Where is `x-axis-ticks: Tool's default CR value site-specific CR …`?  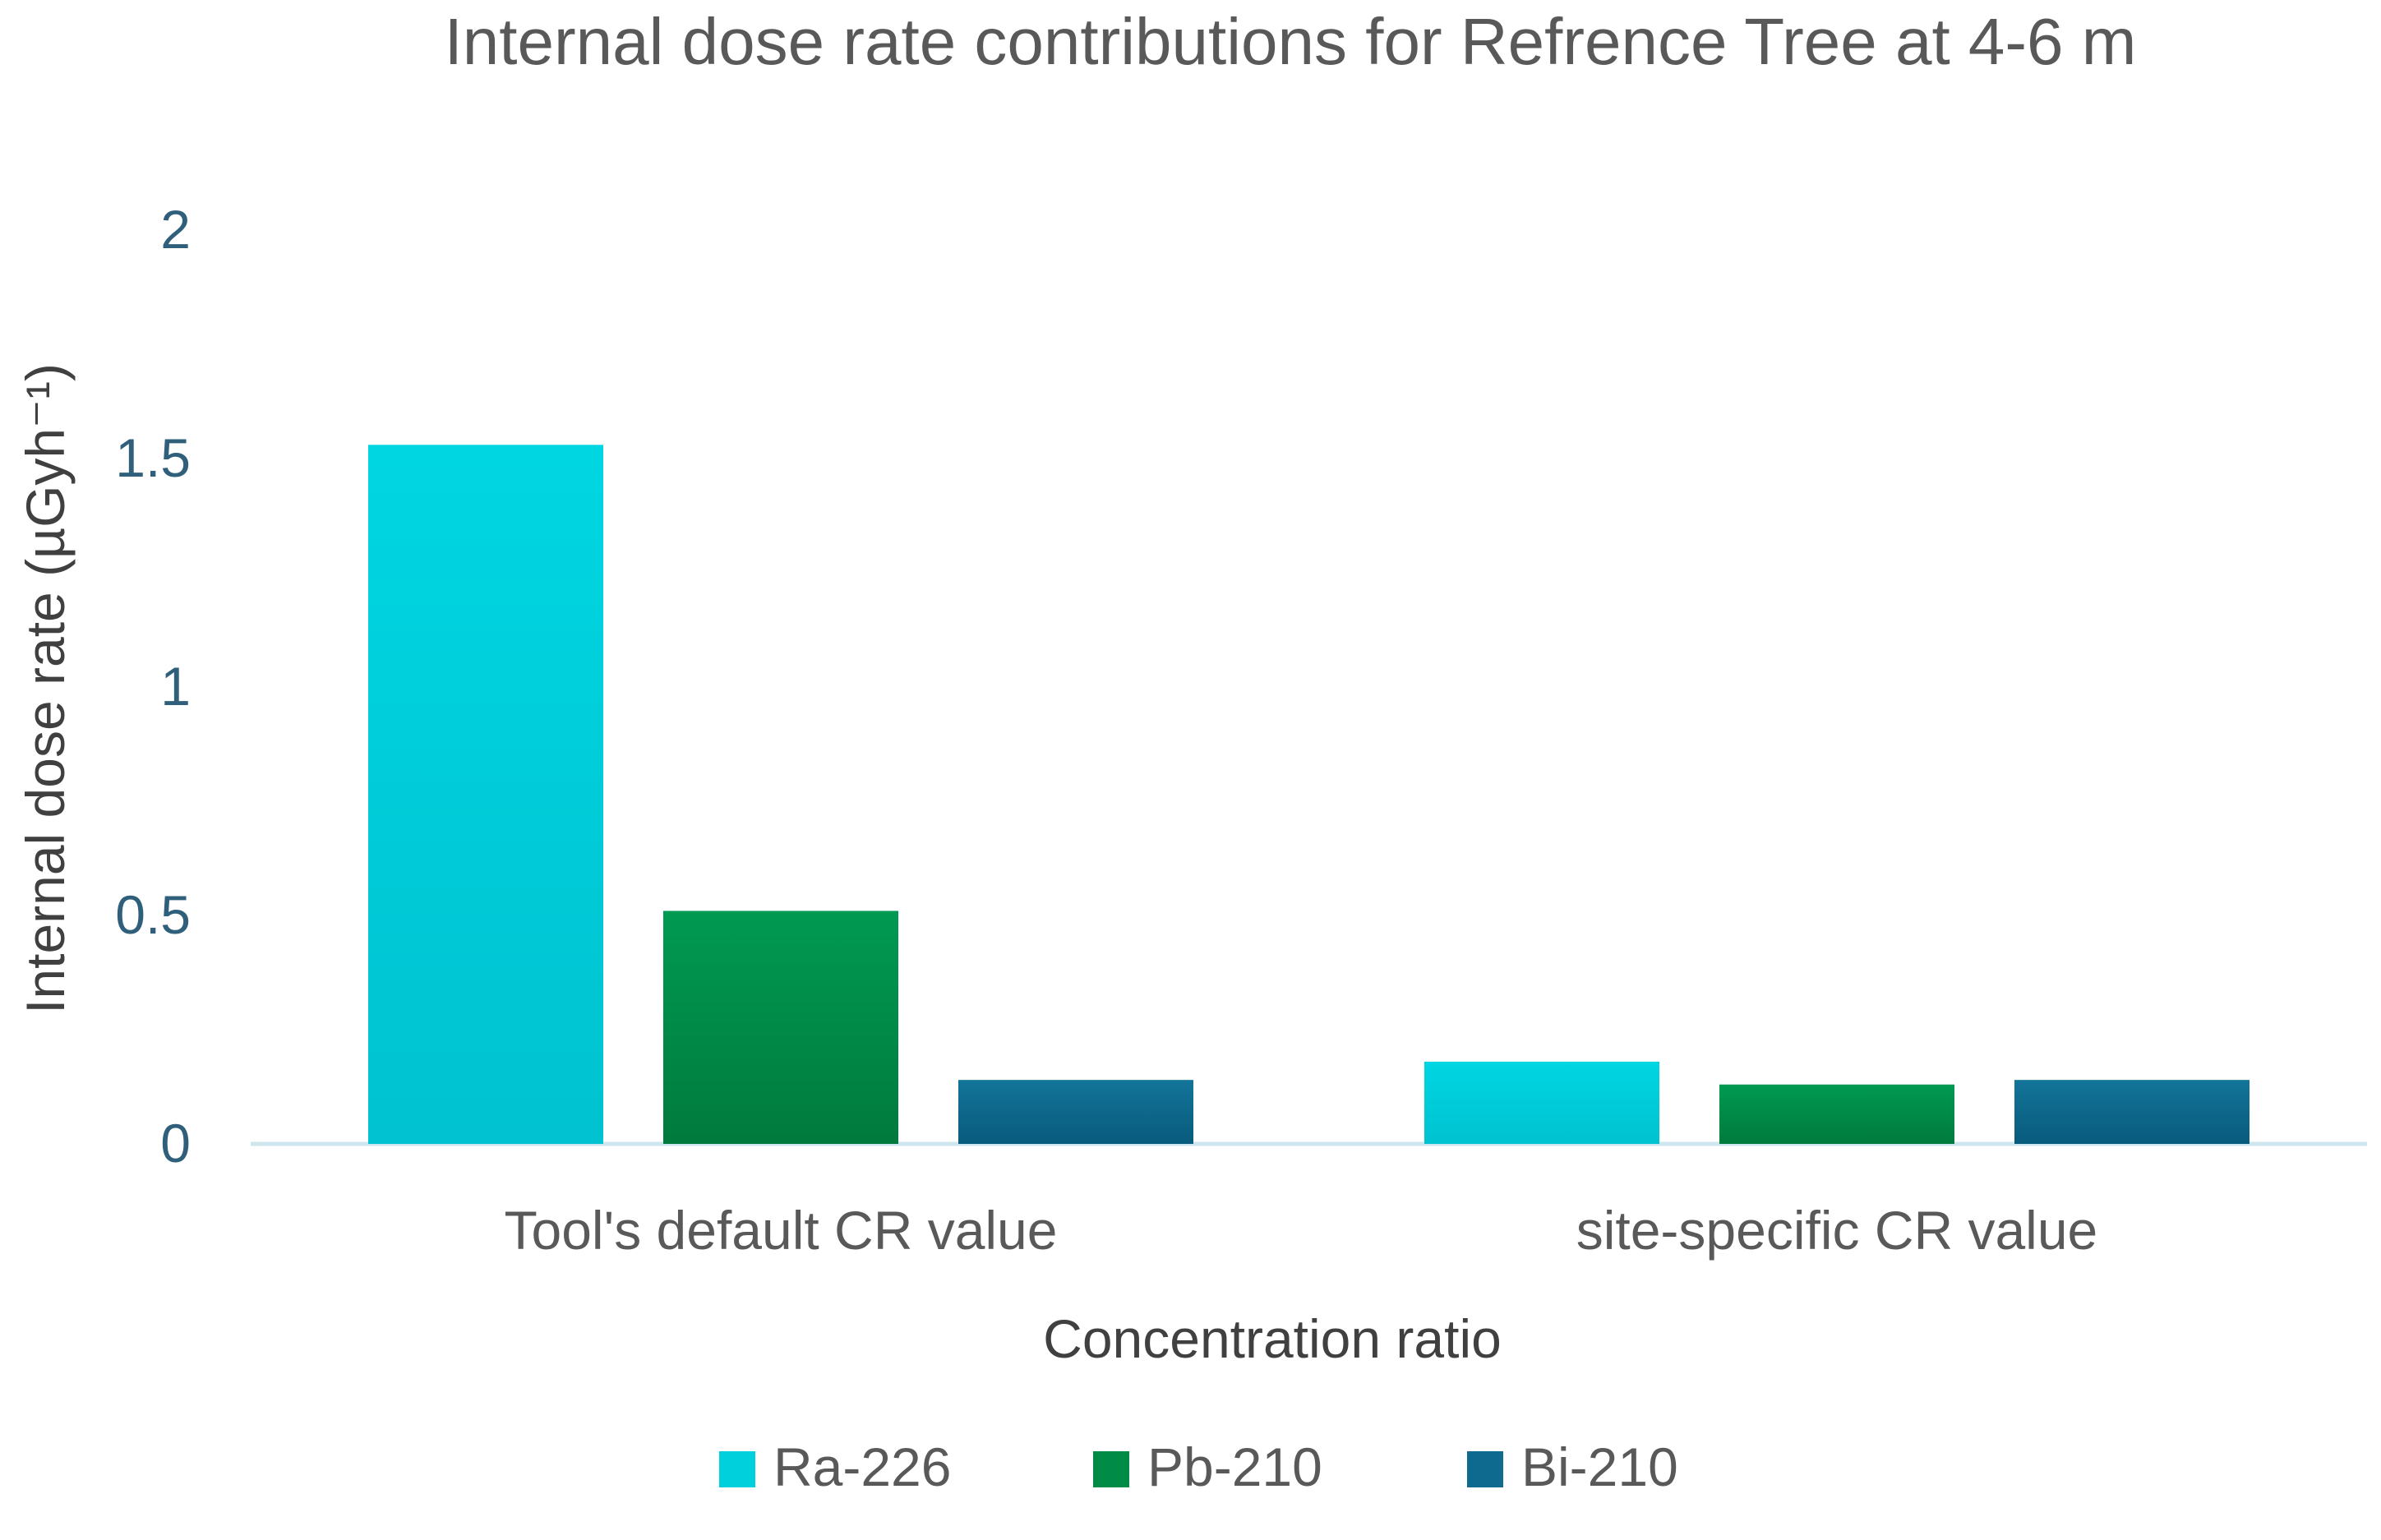 x-axis-ticks: Tool's default CR value site-specific CR … is located at coordinates (1301, 1230).